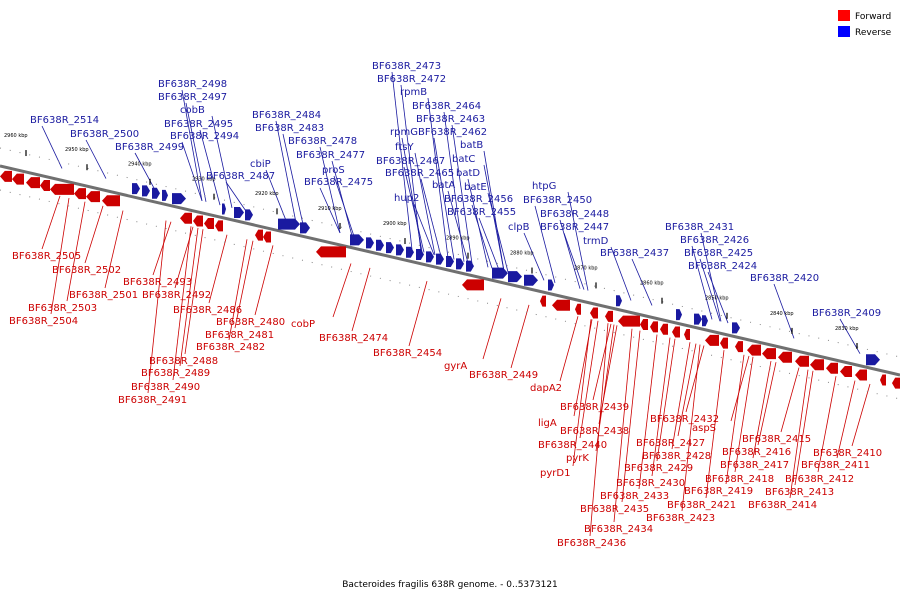  Describe the element at coordinates (404, 147) in the screenshot. I see `reverse-gene-label: ftsY` at that location.